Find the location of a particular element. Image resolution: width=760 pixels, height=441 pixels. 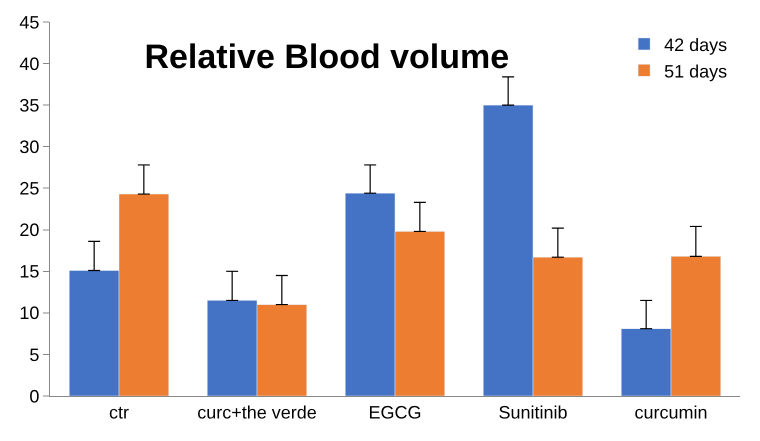

y-tick-label: 0 is located at coordinates (34, 396).